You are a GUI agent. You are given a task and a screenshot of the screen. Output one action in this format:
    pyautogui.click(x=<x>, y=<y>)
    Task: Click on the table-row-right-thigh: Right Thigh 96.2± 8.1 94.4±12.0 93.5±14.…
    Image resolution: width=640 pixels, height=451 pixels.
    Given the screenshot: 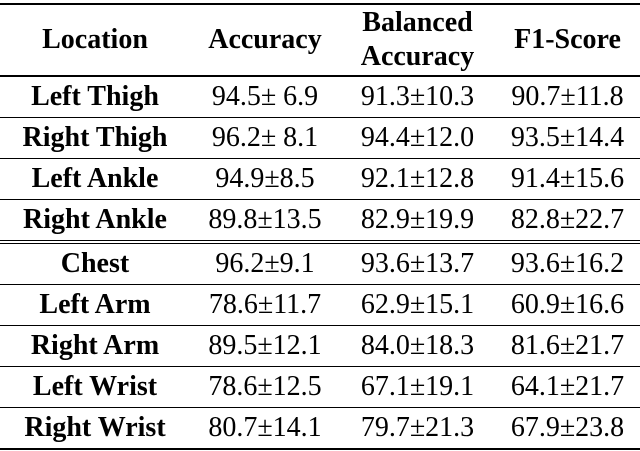 What is the action you would take?
    pyautogui.click(x=320, y=138)
    